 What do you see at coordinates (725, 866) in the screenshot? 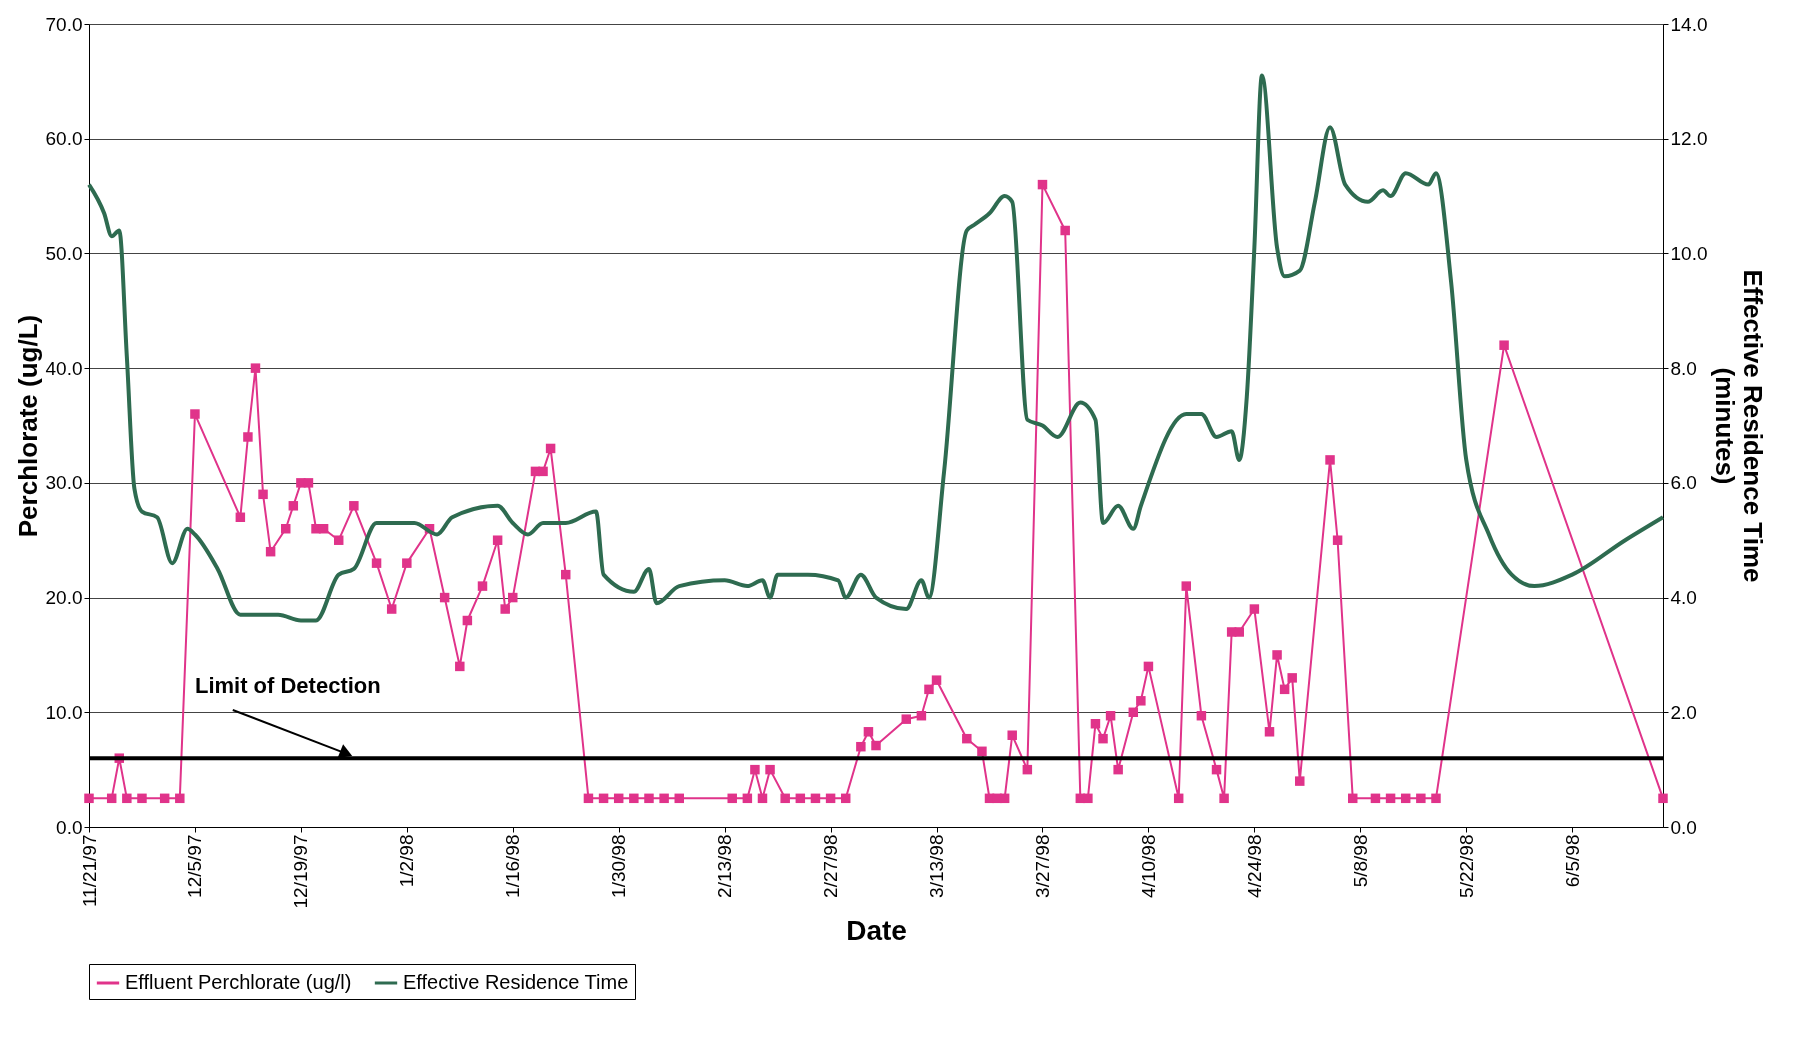
I see `x-tick-label: 2/13/98` at bounding box center [725, 866].